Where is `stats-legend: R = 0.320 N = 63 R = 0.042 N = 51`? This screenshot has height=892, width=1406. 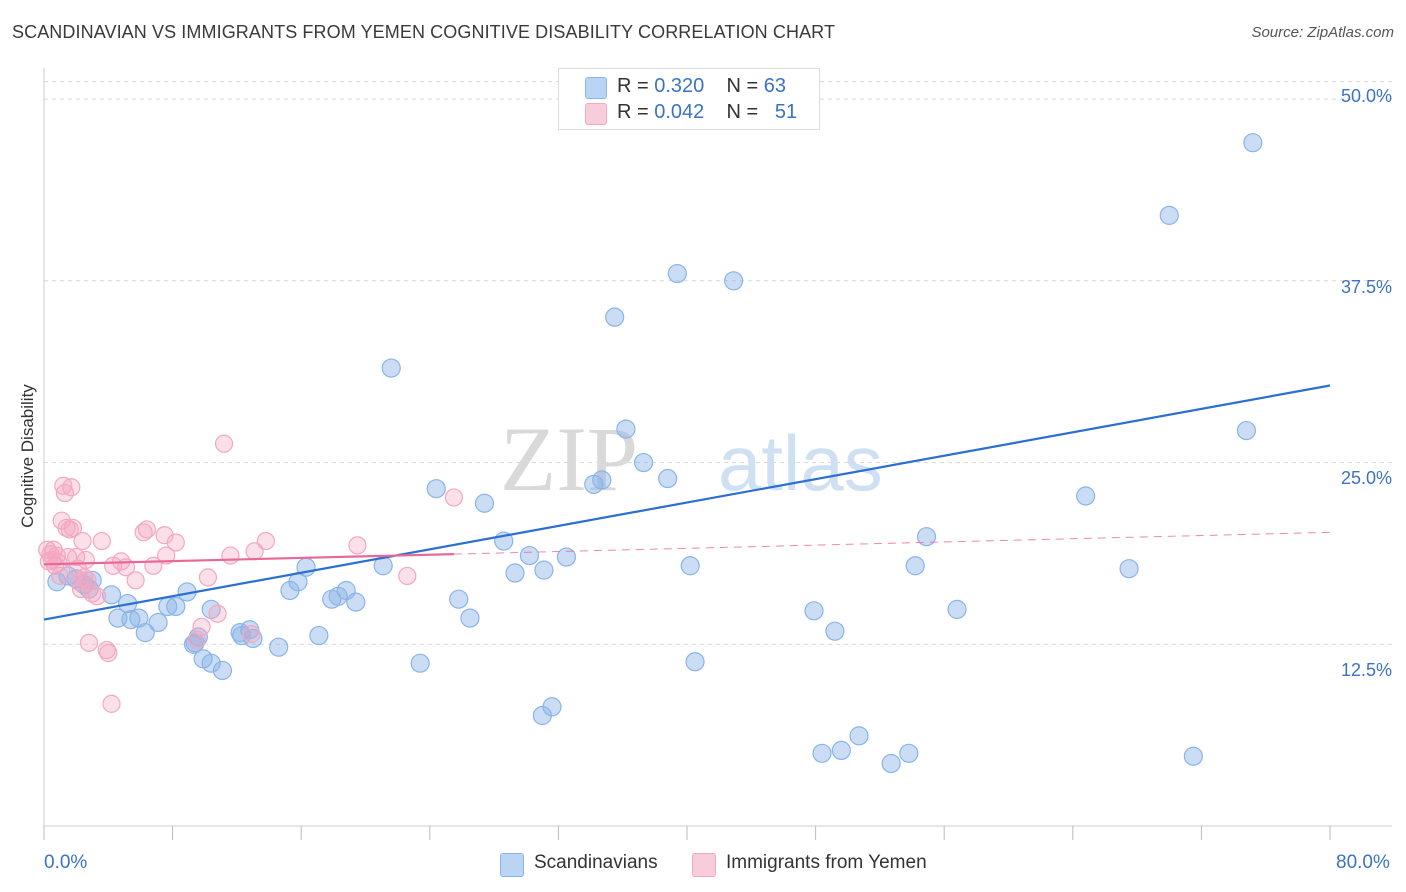 stats-legend: R = 0.320 N = 63 R = 0.042 N = 51 is located at coordinates (689, 99).